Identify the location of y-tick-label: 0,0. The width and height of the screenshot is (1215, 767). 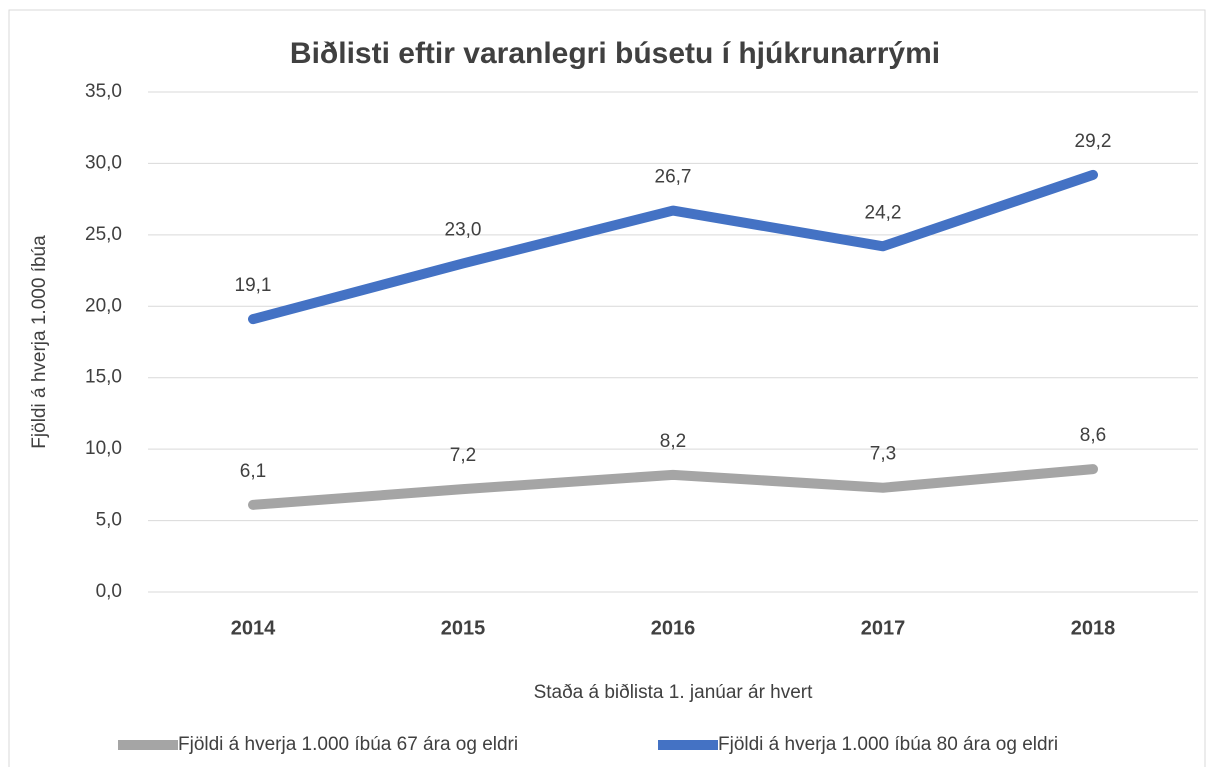
(109, 591).